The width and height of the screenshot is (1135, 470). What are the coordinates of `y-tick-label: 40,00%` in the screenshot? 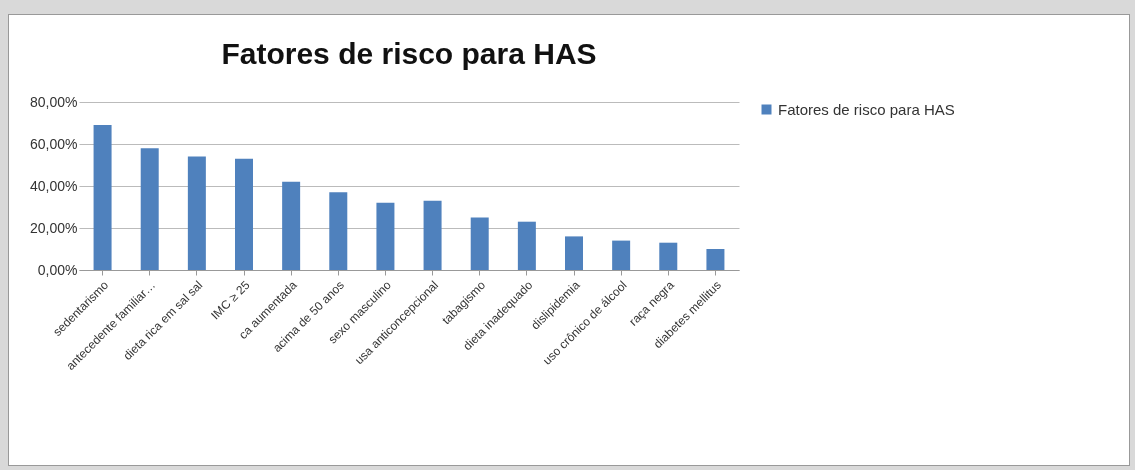 It's located at (54, 185).